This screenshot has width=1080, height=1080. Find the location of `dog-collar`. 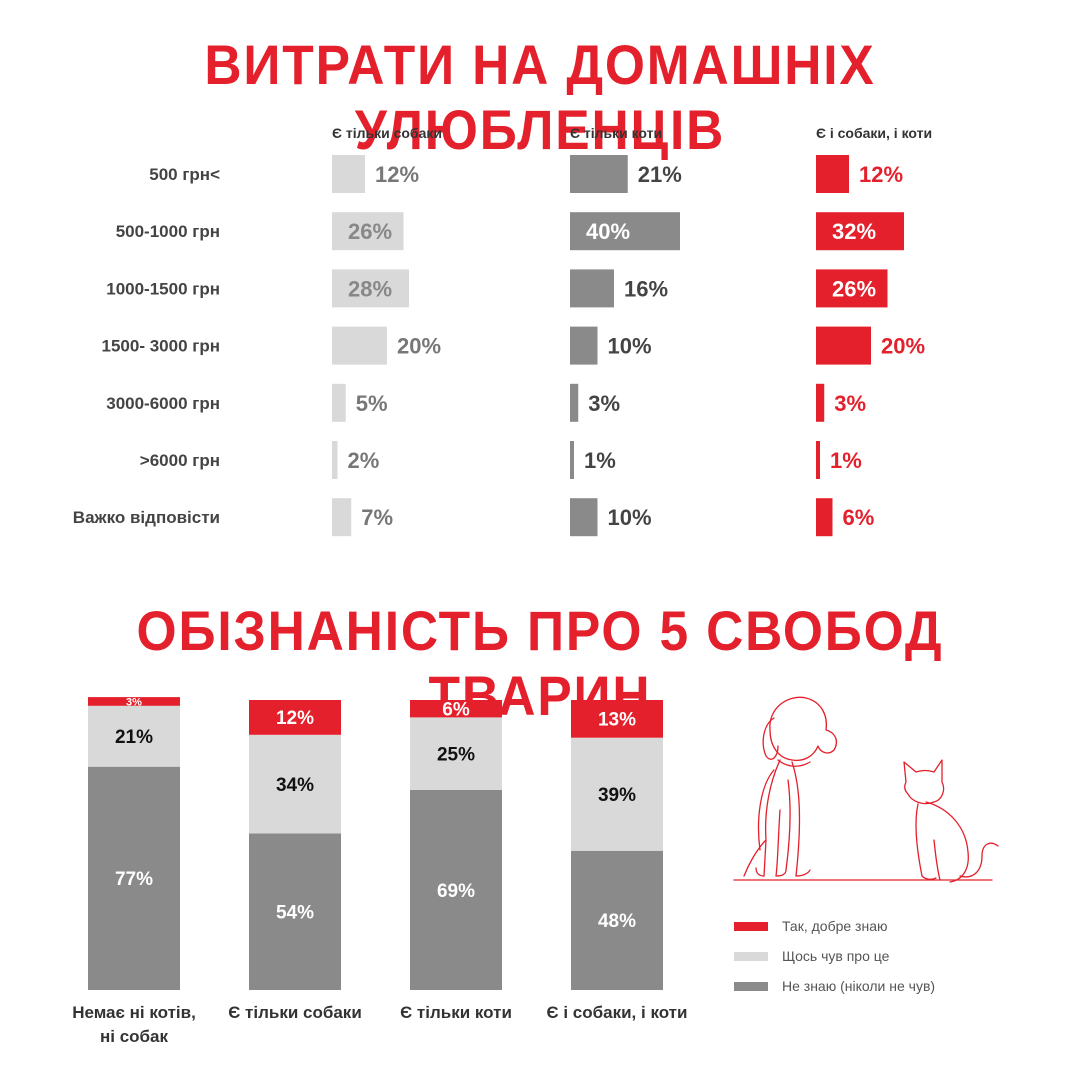

dog-collar is located at coordinates (794, 763).